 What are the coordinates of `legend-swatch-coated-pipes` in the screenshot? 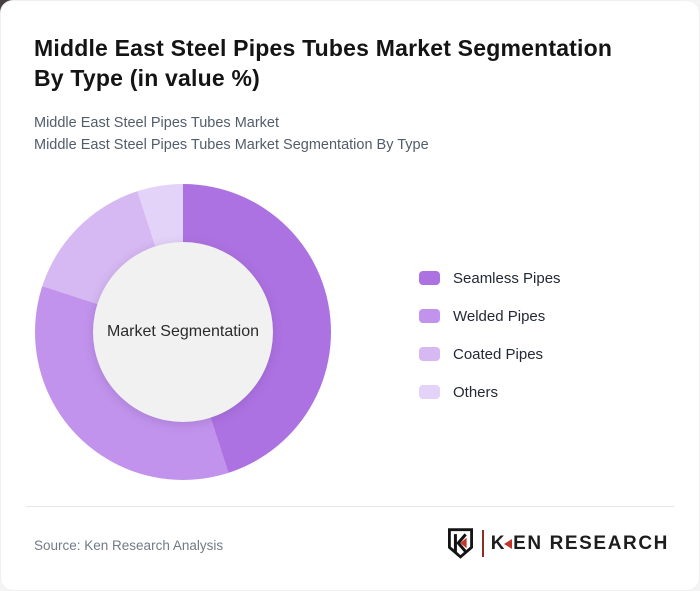 It's located at (429, 354).